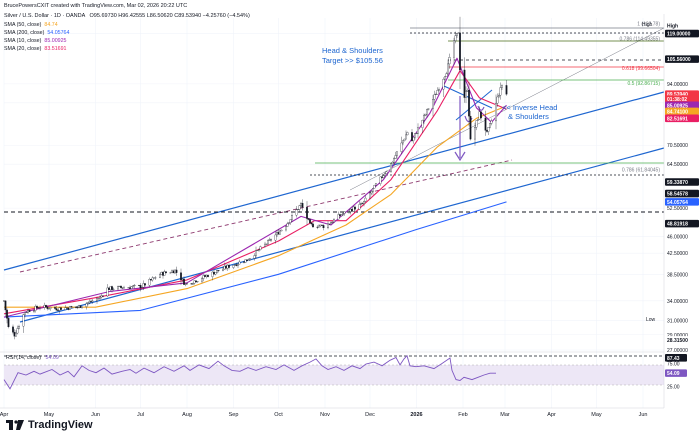 The height and width of the screenshot is (437, 700). I want to click on legend-item: SMA (200, close) 54.05764, so click(36, 33).